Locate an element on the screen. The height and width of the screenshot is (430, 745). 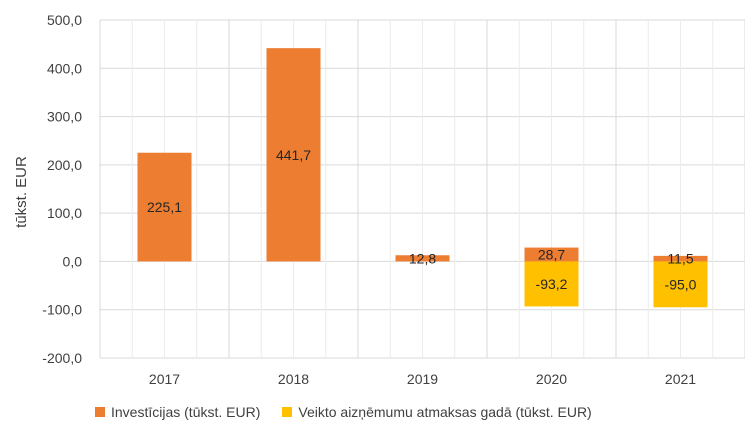
data-label: 225,1 is located at coordinates (164, 207).